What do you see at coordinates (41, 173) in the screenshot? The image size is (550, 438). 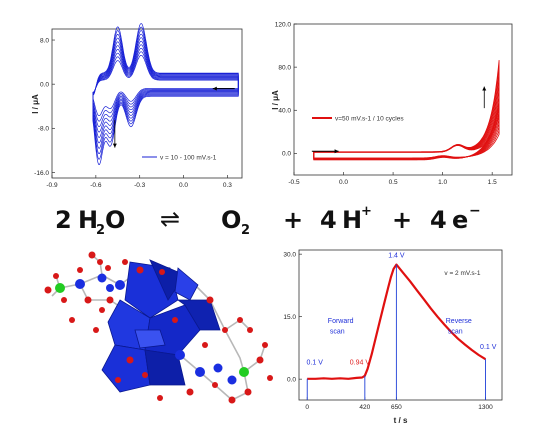 I see `cv1-ytick-label: -16.0` at bounding box center [41, 173].